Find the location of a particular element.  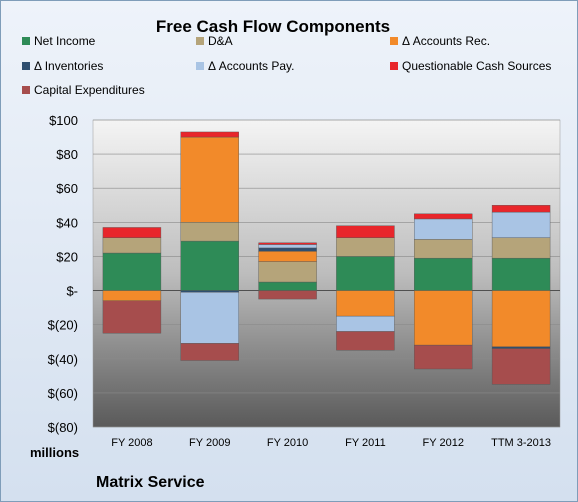

legend-item-capital-expenditures: Capital Expenditures is located at coordinates (89, 90).